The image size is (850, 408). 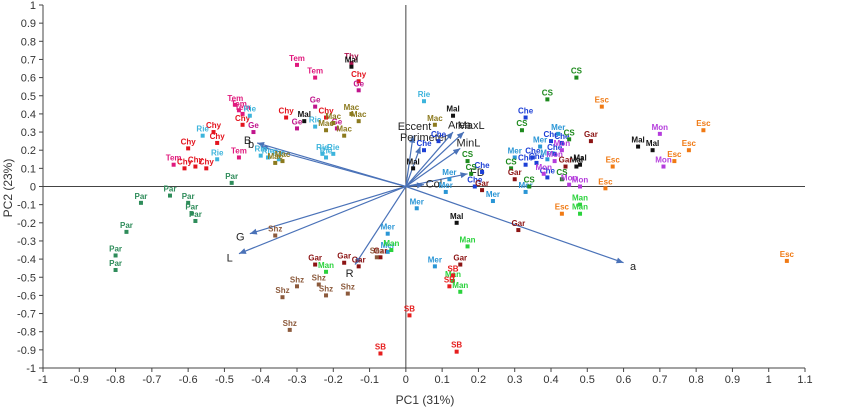 I want to click on x-tick-label: -0.7, so click(x=151, y=380).